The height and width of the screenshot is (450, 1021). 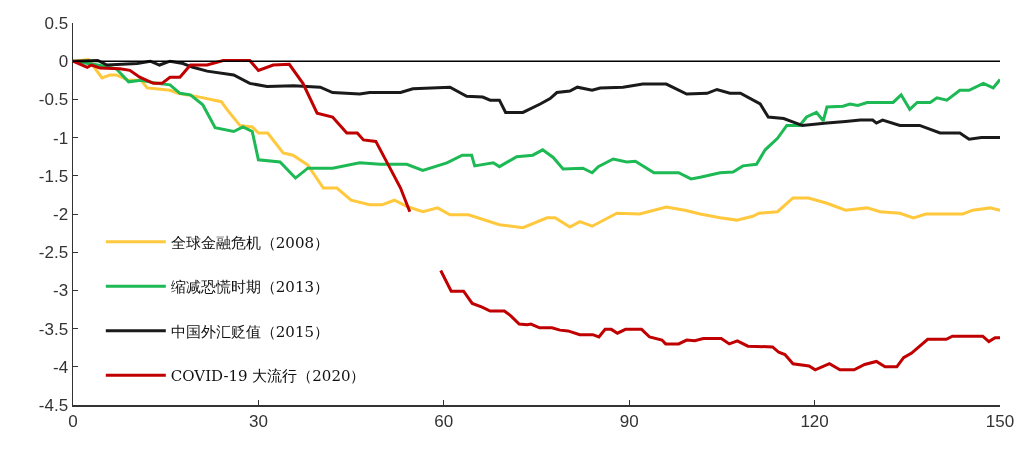 I want to click on y-tick-label: 0.5, so click(x=56, y=23).